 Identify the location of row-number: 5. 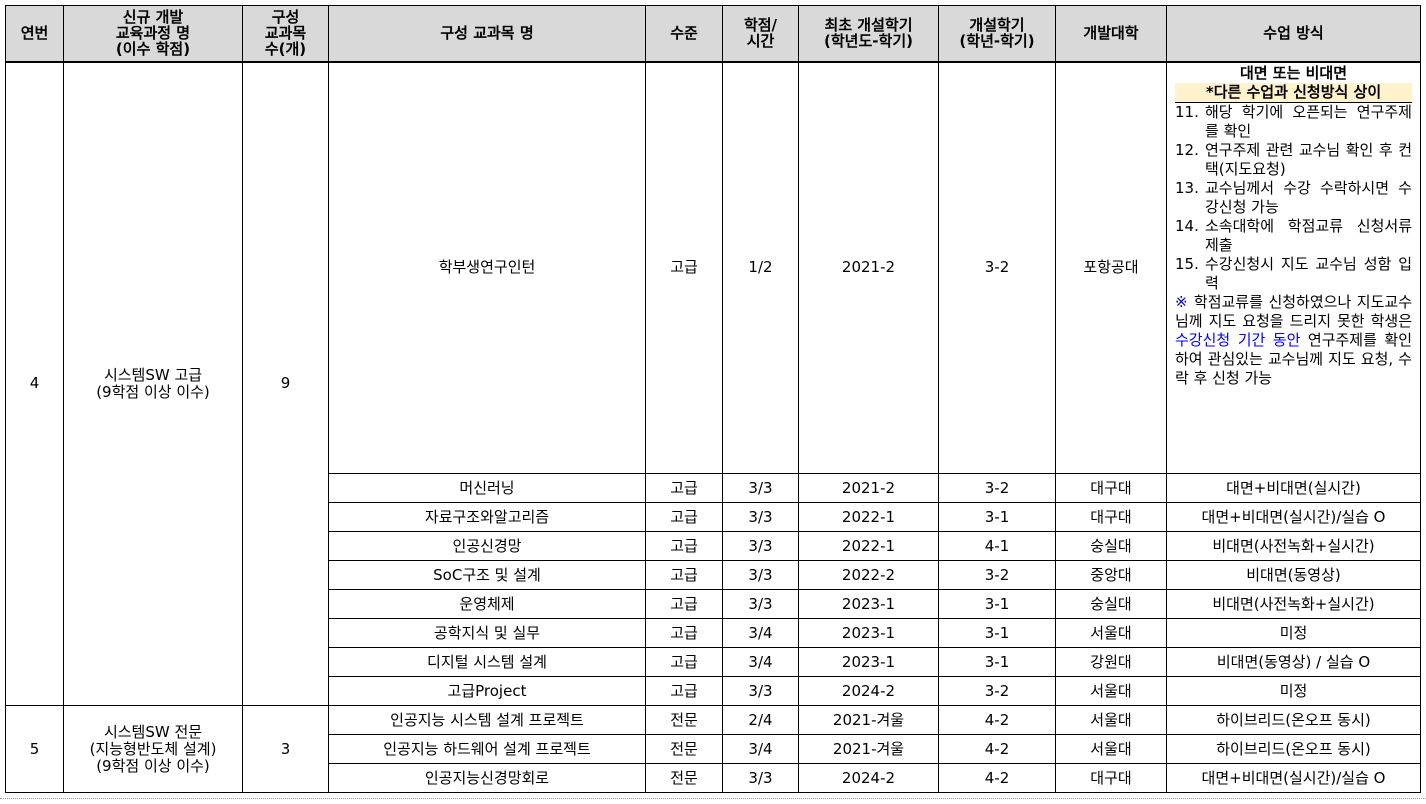
(34, 749).